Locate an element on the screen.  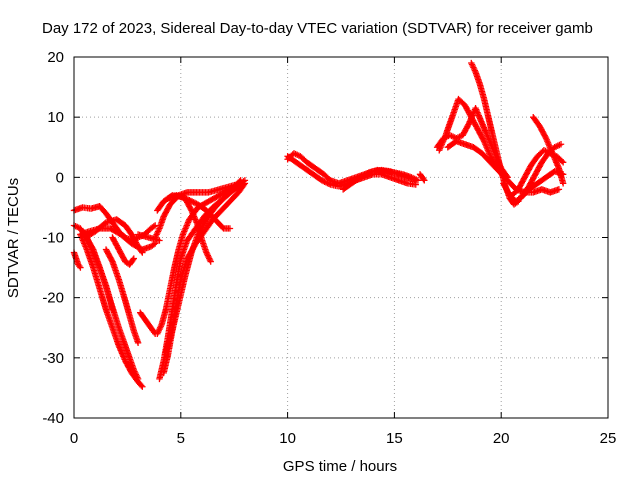
y-tick-label: -40 is located at coordinates (53, 418).